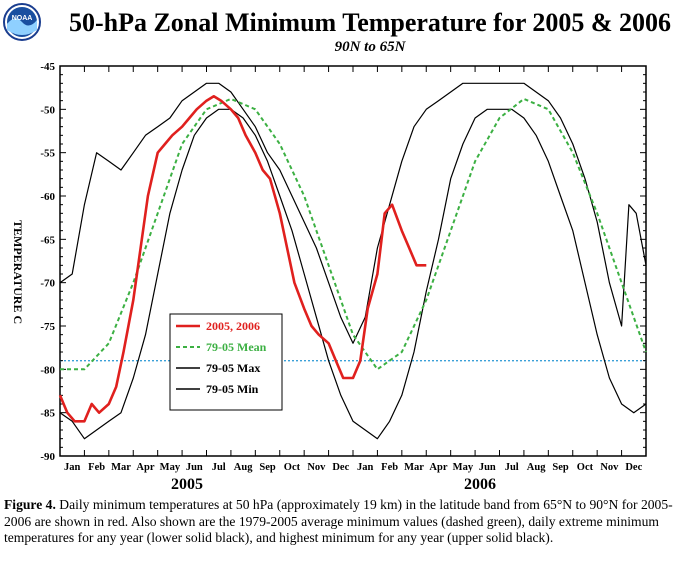  I want to click on legend: 2005, 2006 79-05 Mean 79-05 Max 79-05 Min, so click(226, 362).